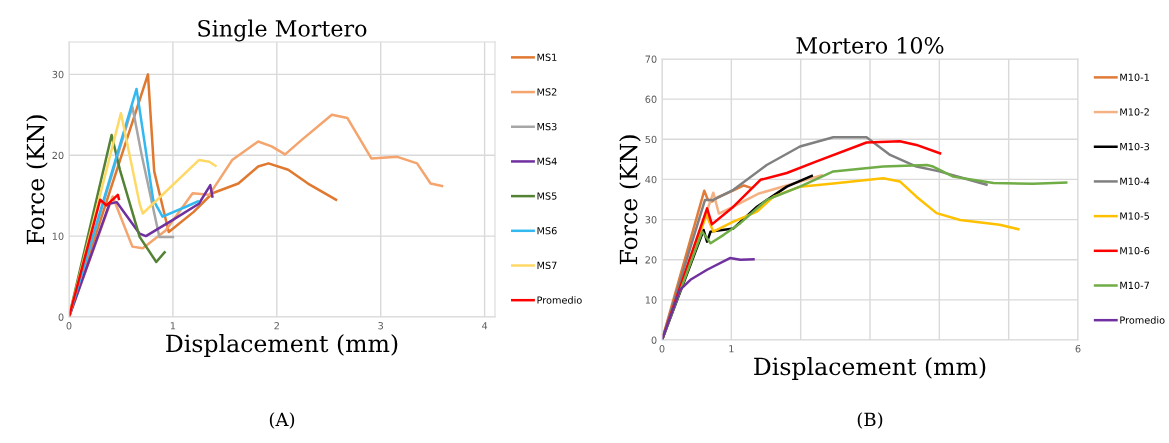 This screenshot has height=443, width=1169. What do you see at coordinates (870, 45) in the screenshot?
I see `chart-title: Mortero 10%` at bounding box center [870, 45].